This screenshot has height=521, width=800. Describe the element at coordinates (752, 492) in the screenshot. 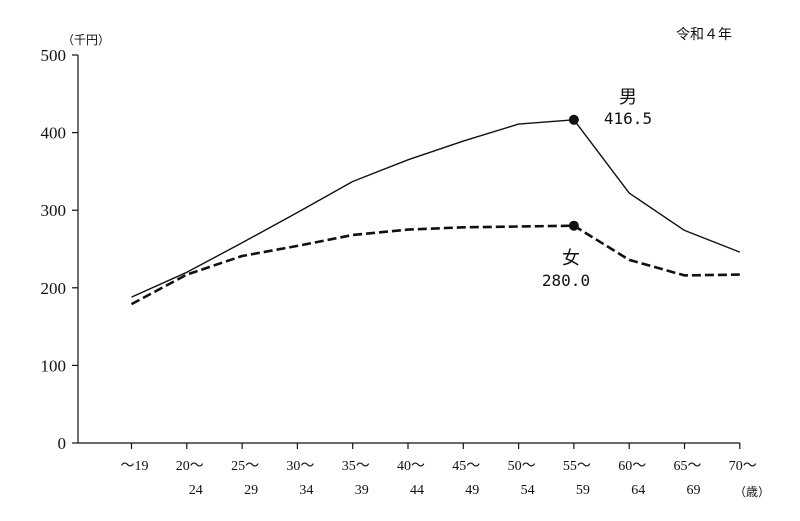

I see `x-axis-unit-label: （歳）` at that location.